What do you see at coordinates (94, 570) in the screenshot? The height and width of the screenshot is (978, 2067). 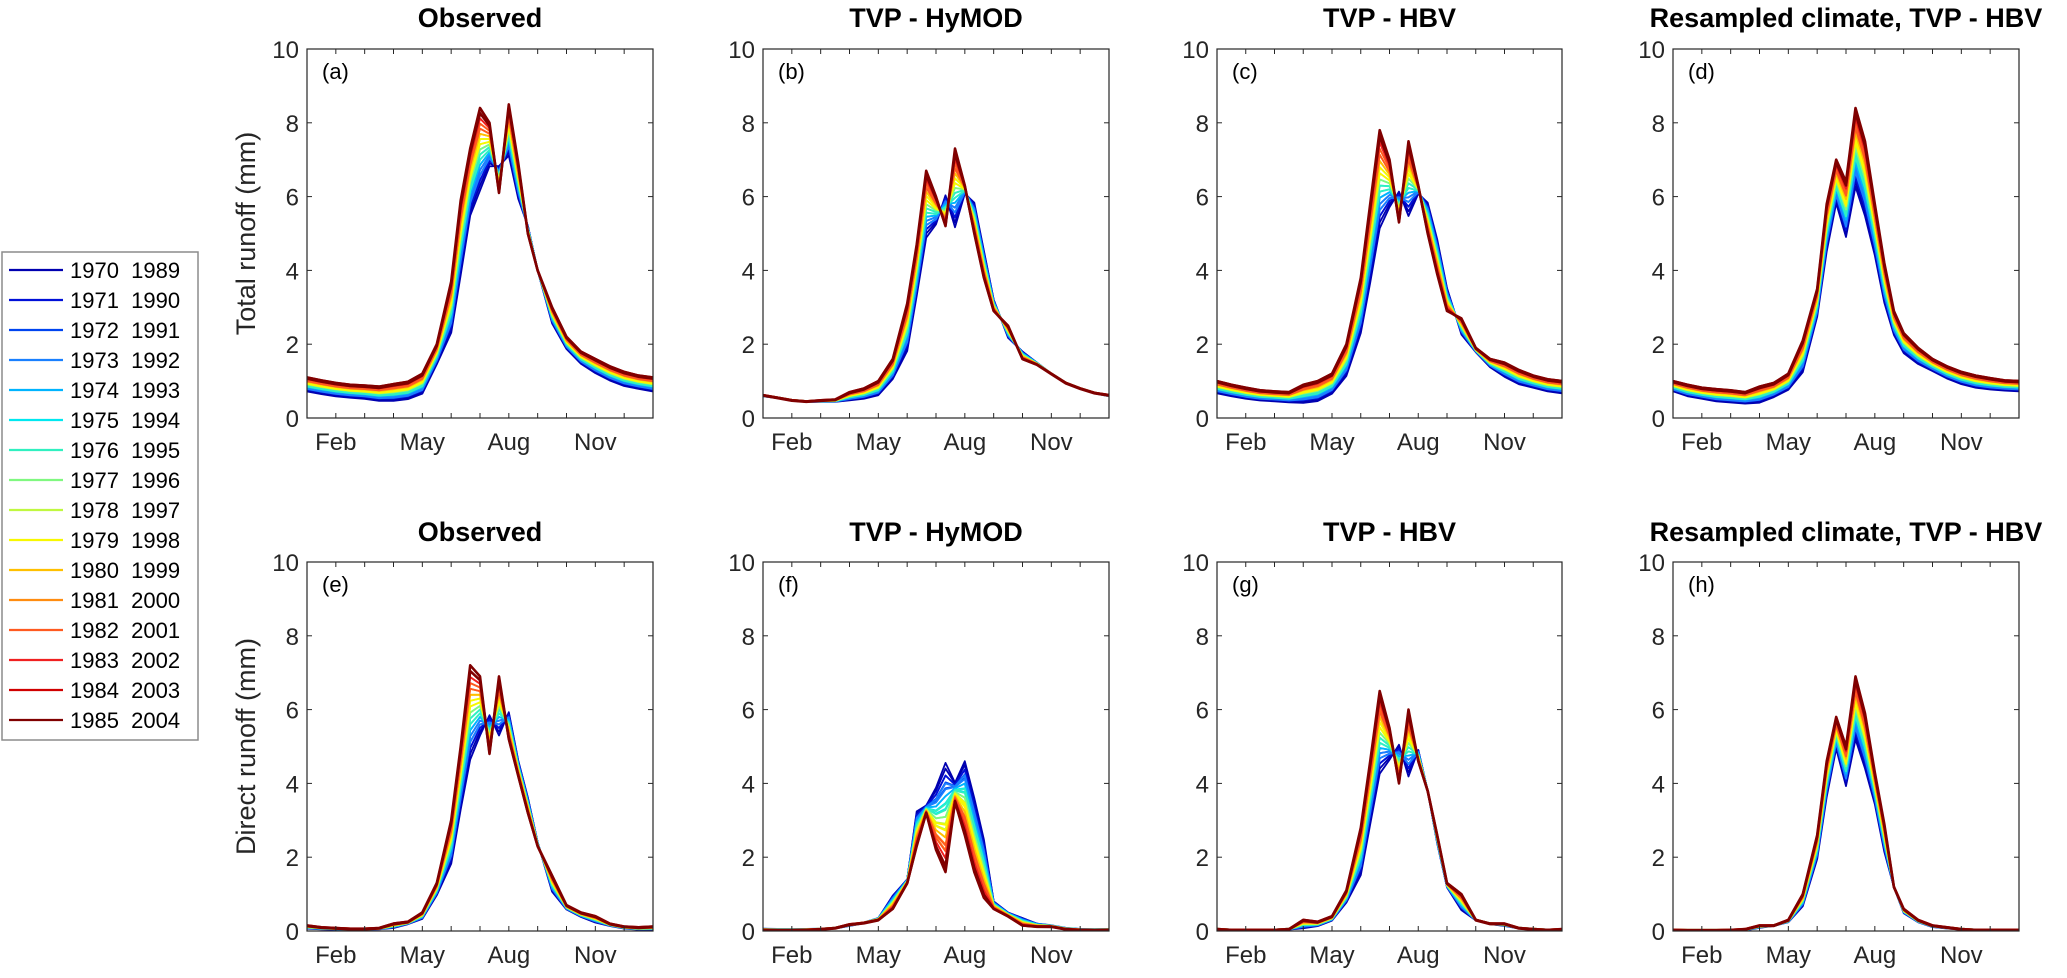 I see `legend-entry: 1980 1999` at bounding box center [94, 570].